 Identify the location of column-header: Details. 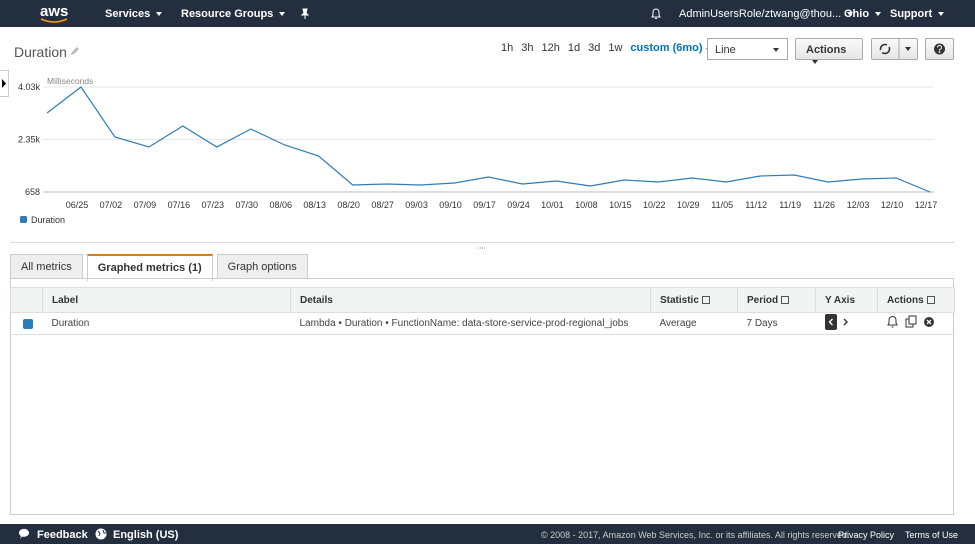
(471, 300).